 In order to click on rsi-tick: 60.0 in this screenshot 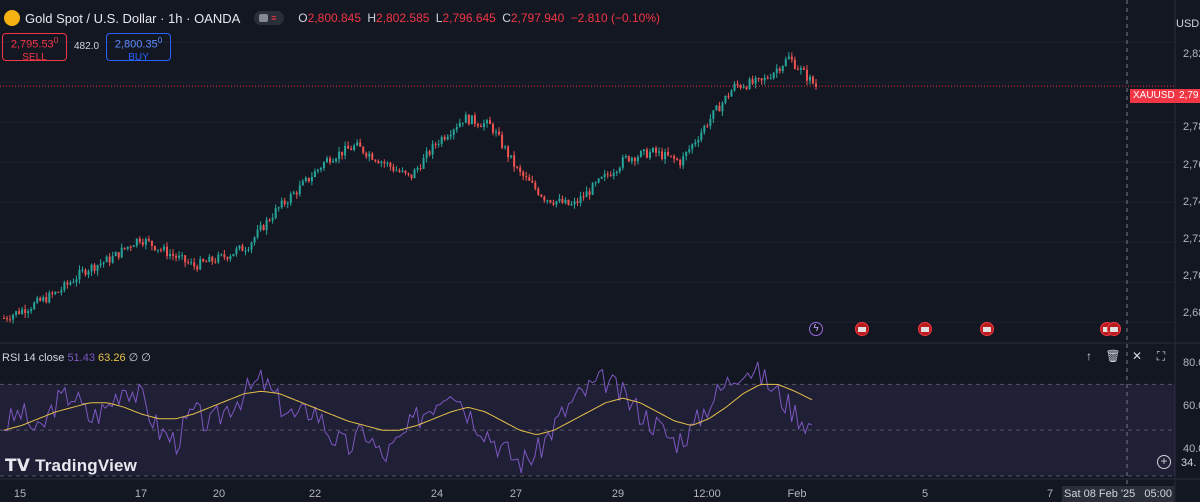, I will do `click(1191, 406)`.